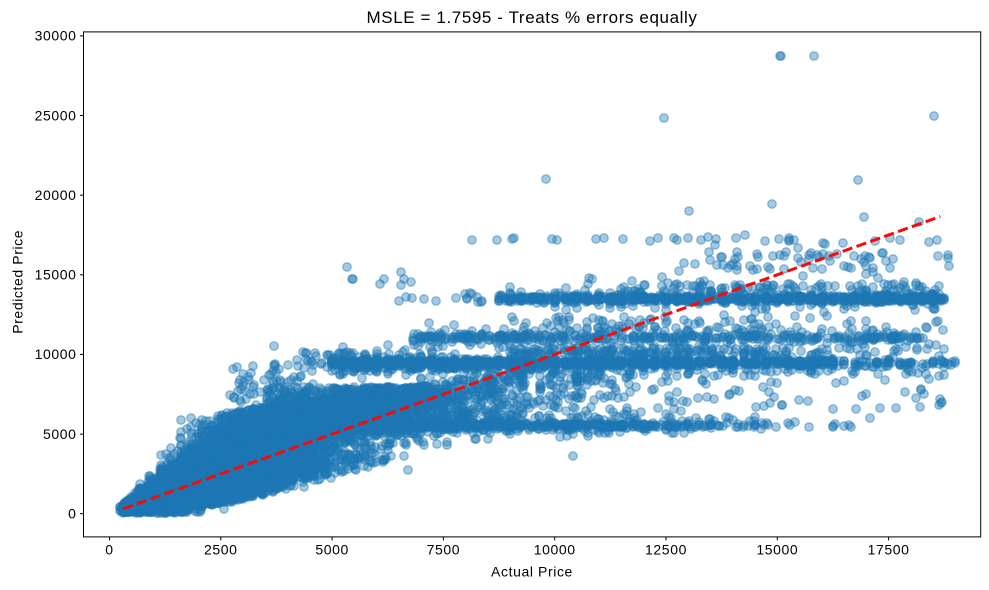  What do you see at coordinates (532, 572) in the screenshot?
I see `svg-text: Actual Price` at bounding box center [532, 572].